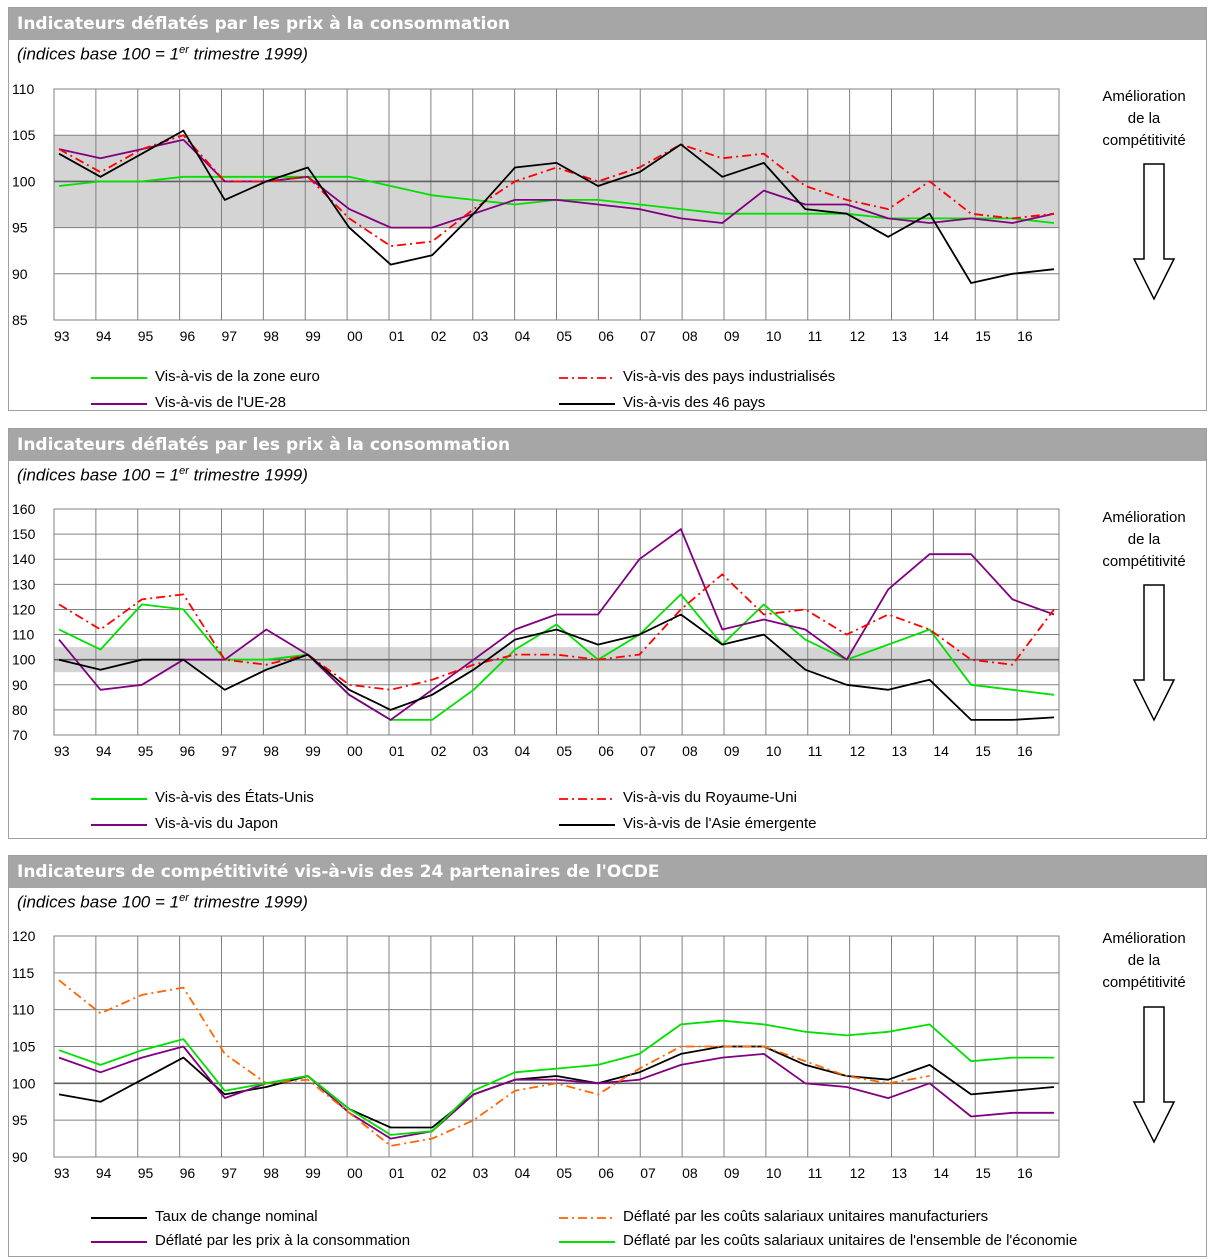  I want to click on y-tick-label: 130, so click(24, 584).